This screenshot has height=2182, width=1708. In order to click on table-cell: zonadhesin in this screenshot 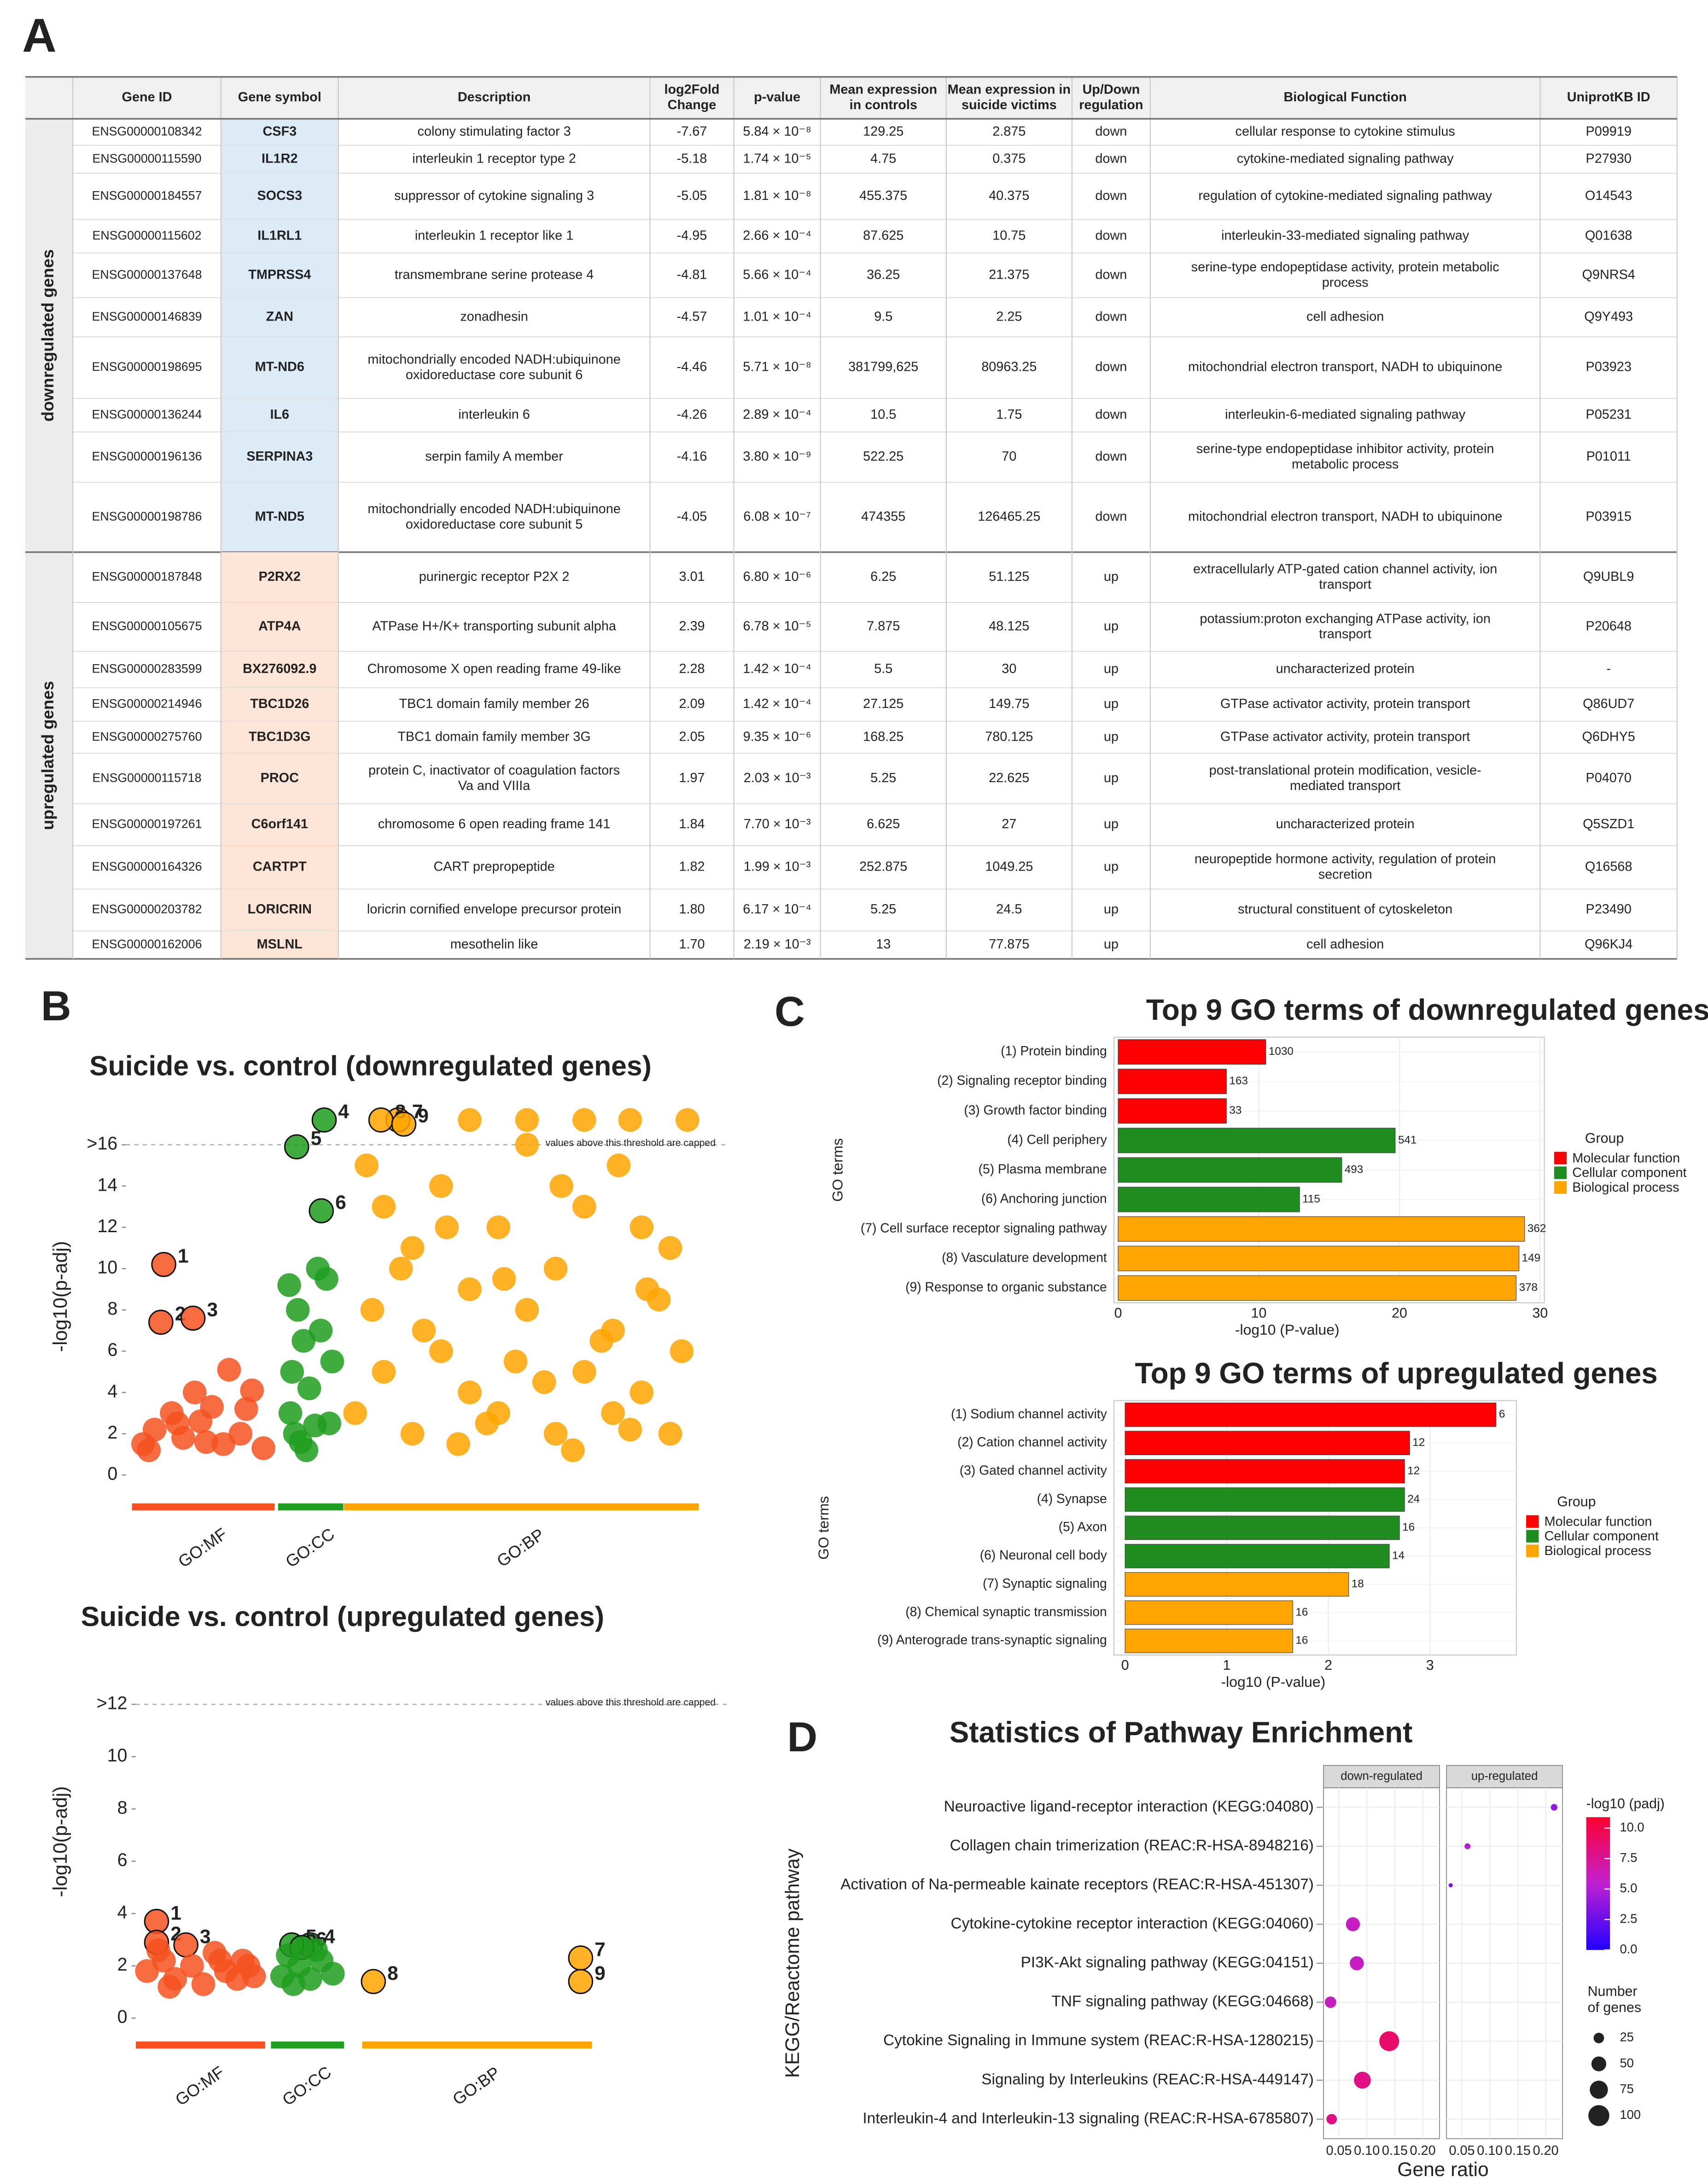, I will do `click(494, 316)`.